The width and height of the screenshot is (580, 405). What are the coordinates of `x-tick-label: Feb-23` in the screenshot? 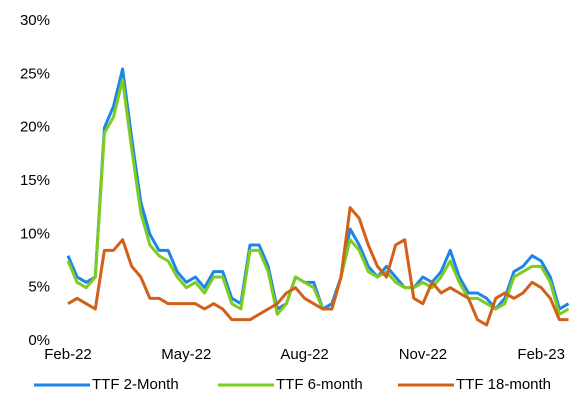 It's located at (541, 354).